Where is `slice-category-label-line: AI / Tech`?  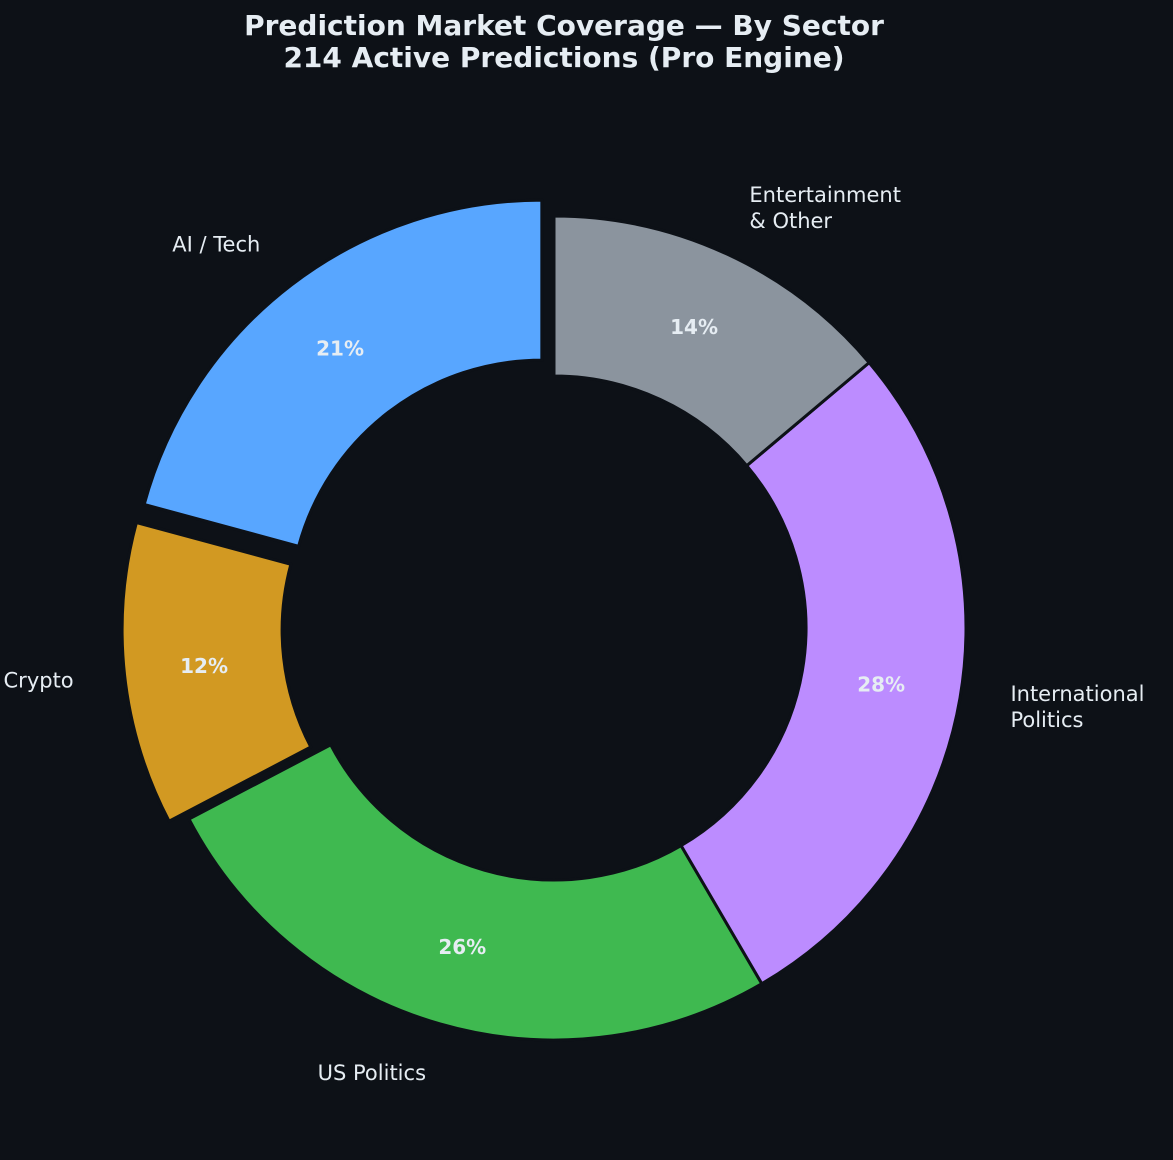
slice-category-label-line: AI / Tech is located at coordinates (216, 244).